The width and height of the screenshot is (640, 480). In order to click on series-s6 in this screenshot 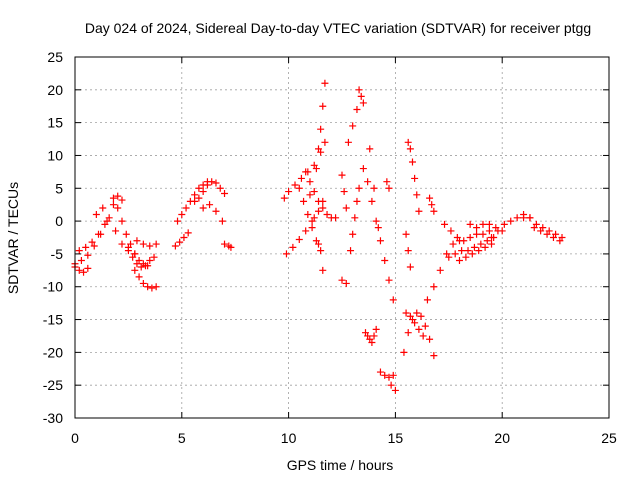, I will do `click(141, 257)`.